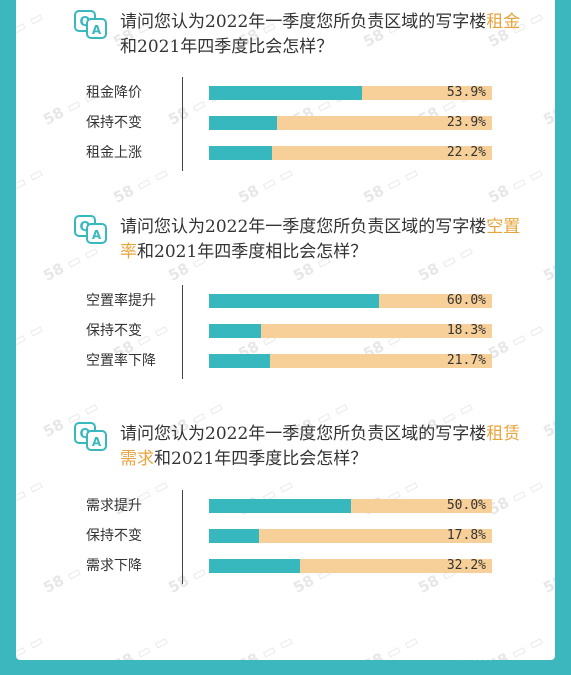  I want to click on bar-track: 17.8%, so click(350, 535).